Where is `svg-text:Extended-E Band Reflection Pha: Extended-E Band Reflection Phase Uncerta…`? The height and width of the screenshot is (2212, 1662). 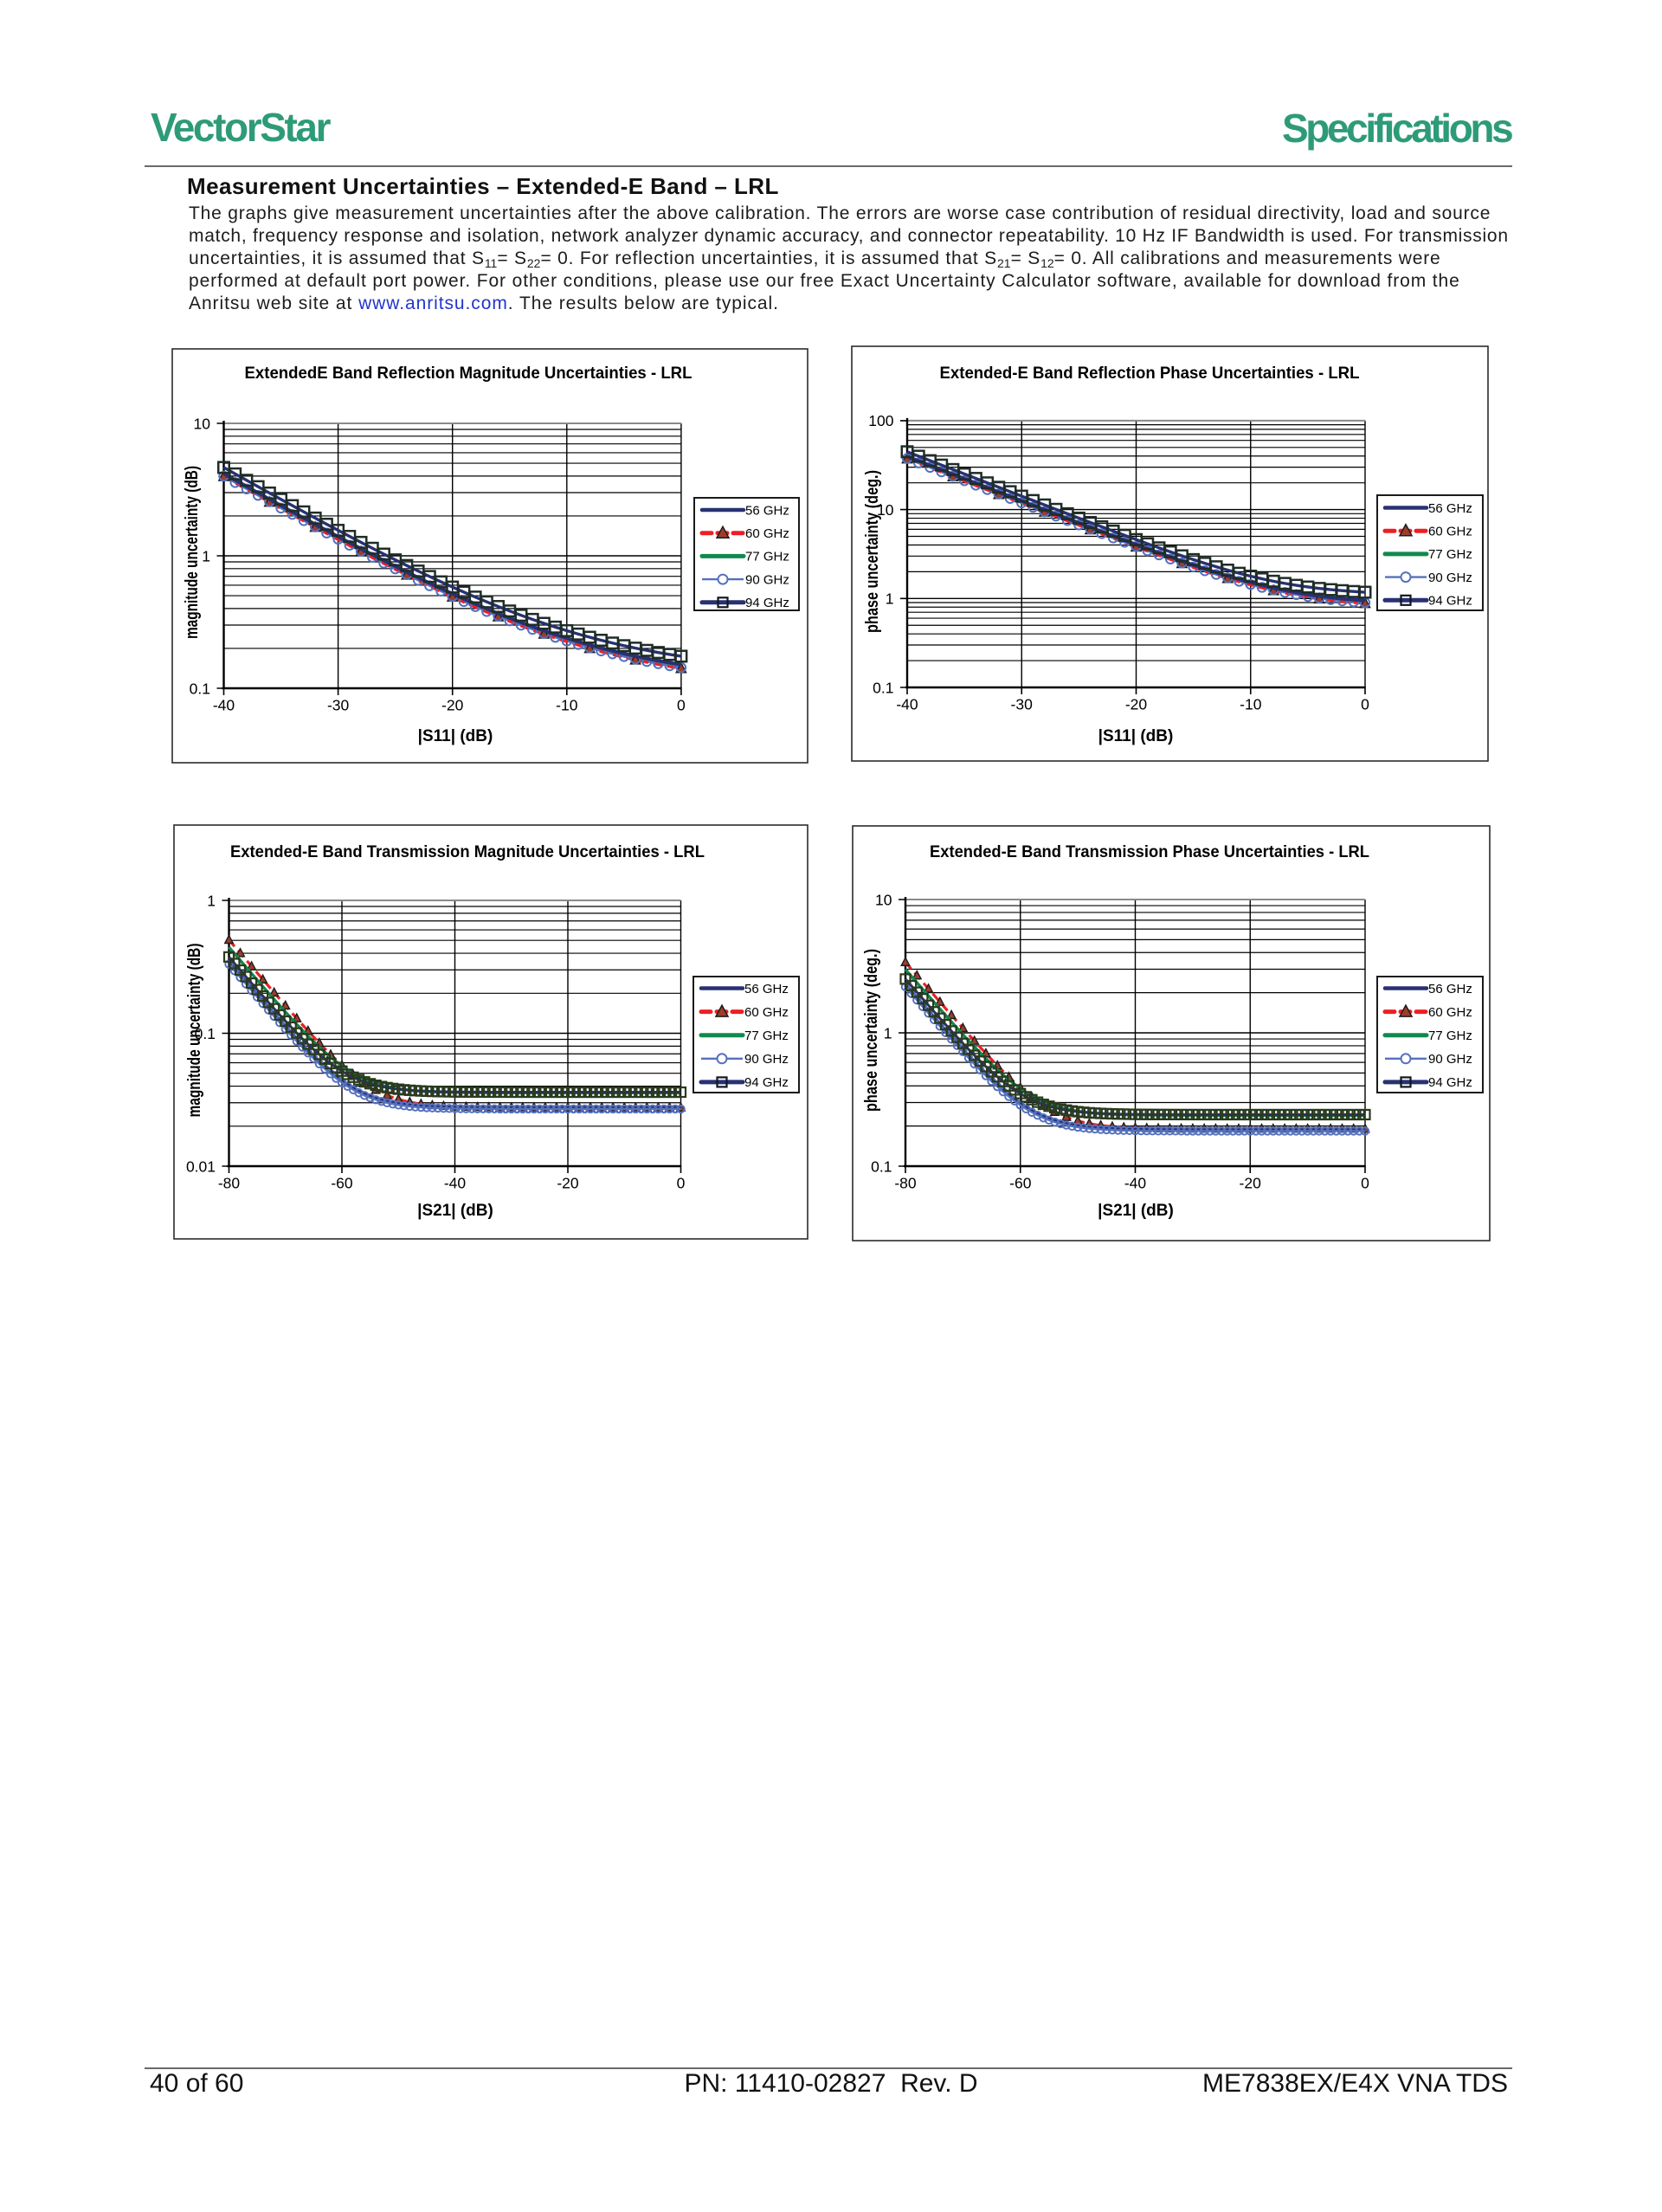 svg-text:Extended-E Band Reflection Pha: Extended-E Band Reflection Phase Uncerta… is located at coordinates (1150, 373).